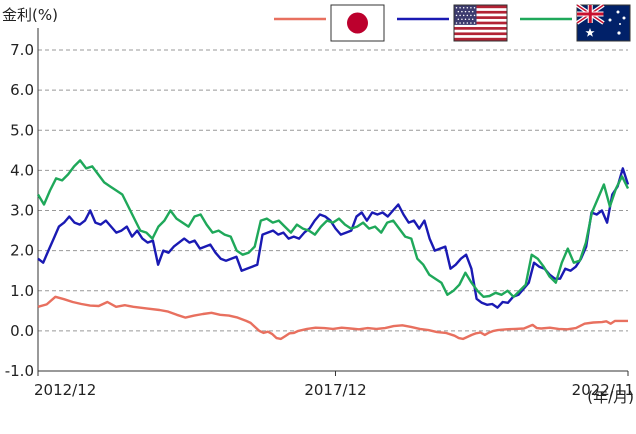 This screenshot has width=636, height=434. Describe the element at coordinates (22, 170) in the screenshot. I see `y-tick-label: 4.0` at that location.